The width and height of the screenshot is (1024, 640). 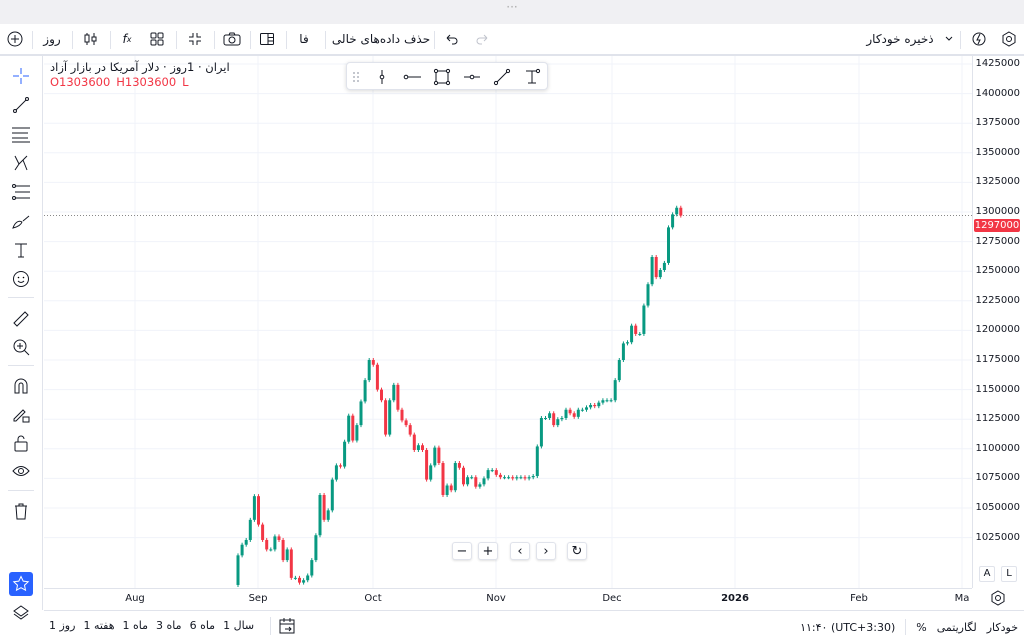 What do you see at coordinates (151, 625) in the screenshot?
I see `period-buttons: 1 روز 1 هفته 1 ماه 3 ماه 6 ماه 1 سال` at bounding box center [151, 625].